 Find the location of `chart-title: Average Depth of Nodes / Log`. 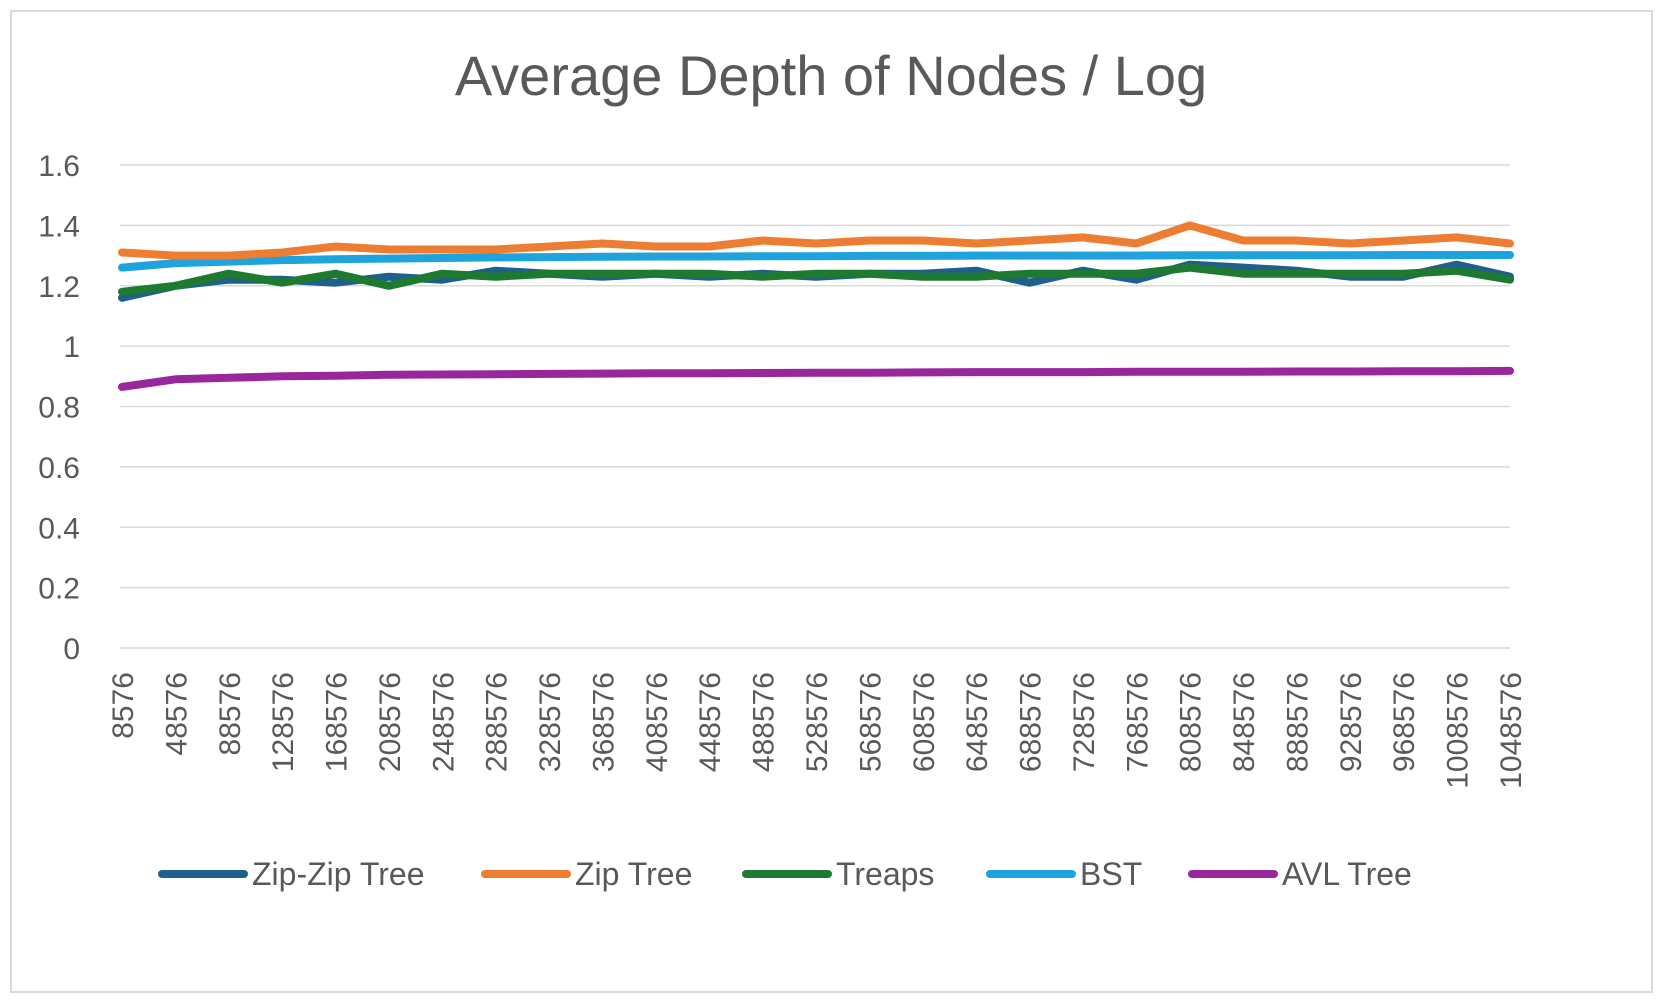

chart-title: Average Depth of Nodes / Log is located at coordinates (831, 75).